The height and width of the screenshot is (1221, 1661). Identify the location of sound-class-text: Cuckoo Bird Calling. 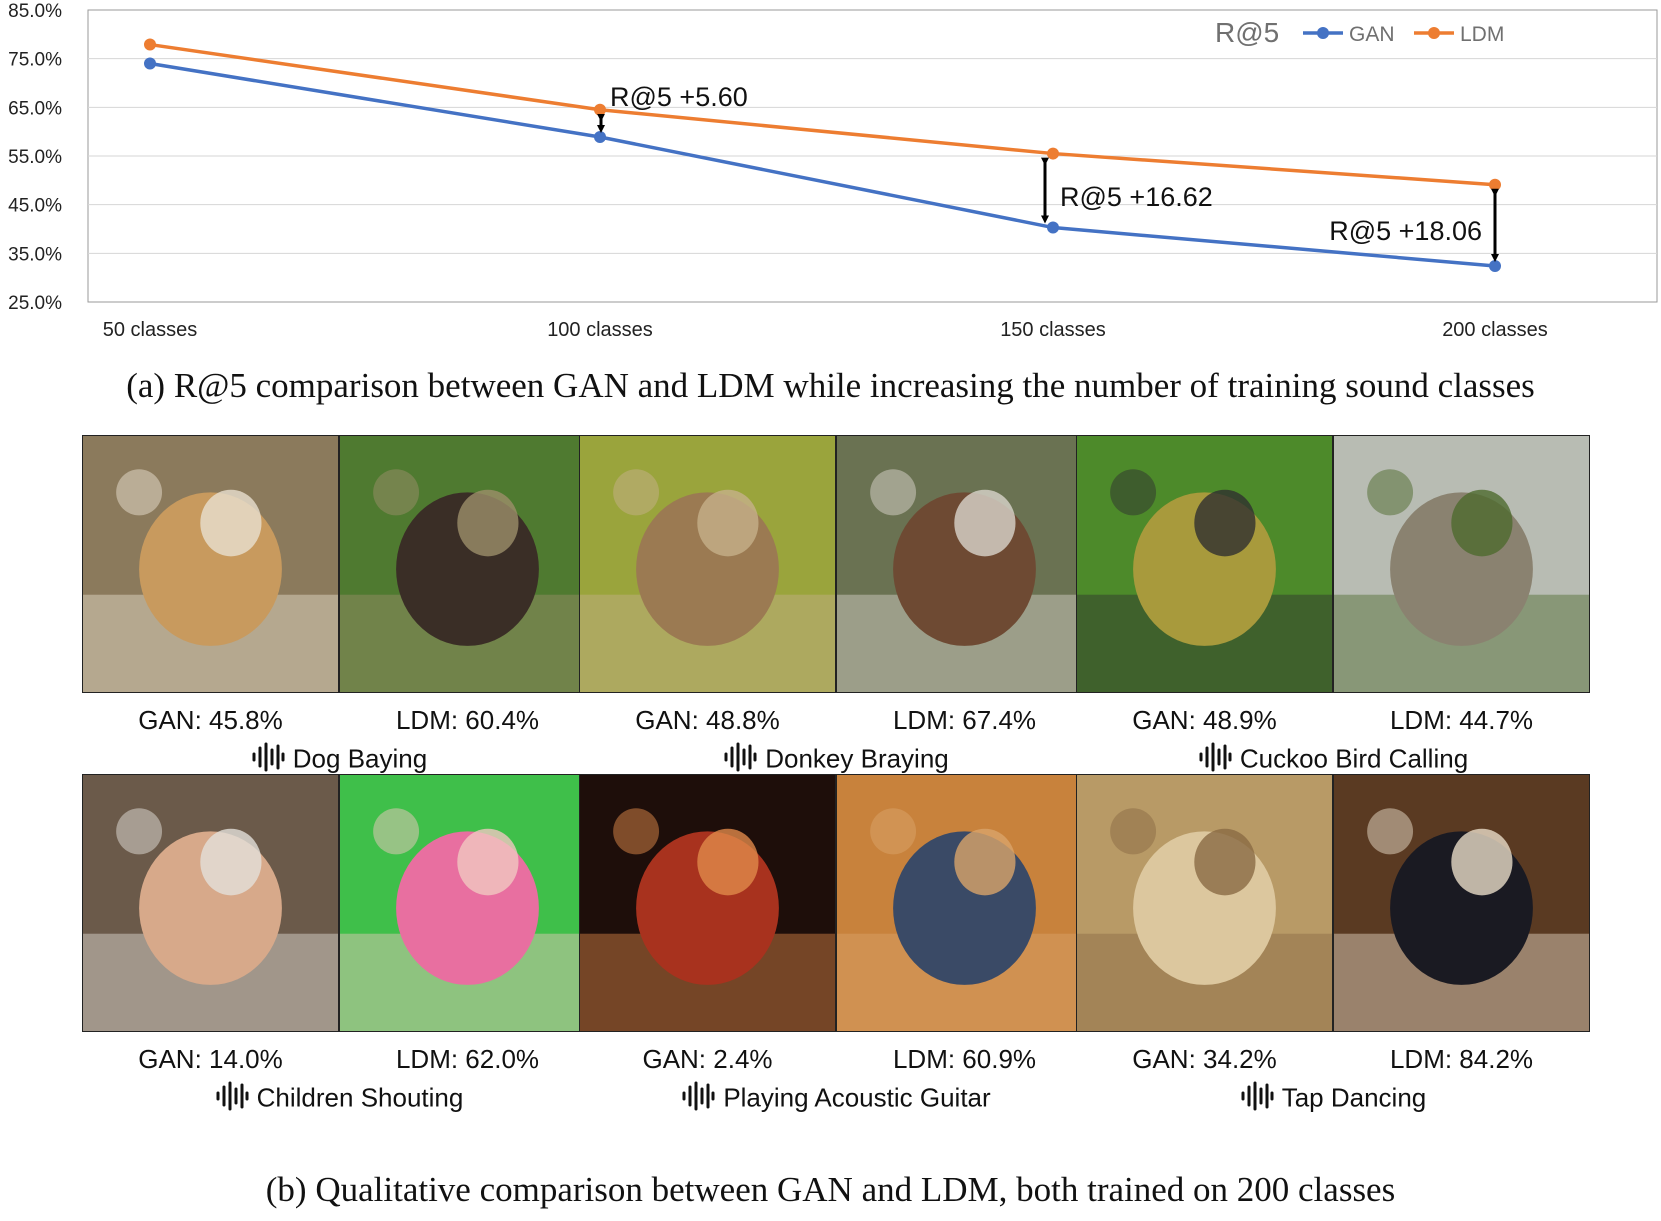
(1354, 758).